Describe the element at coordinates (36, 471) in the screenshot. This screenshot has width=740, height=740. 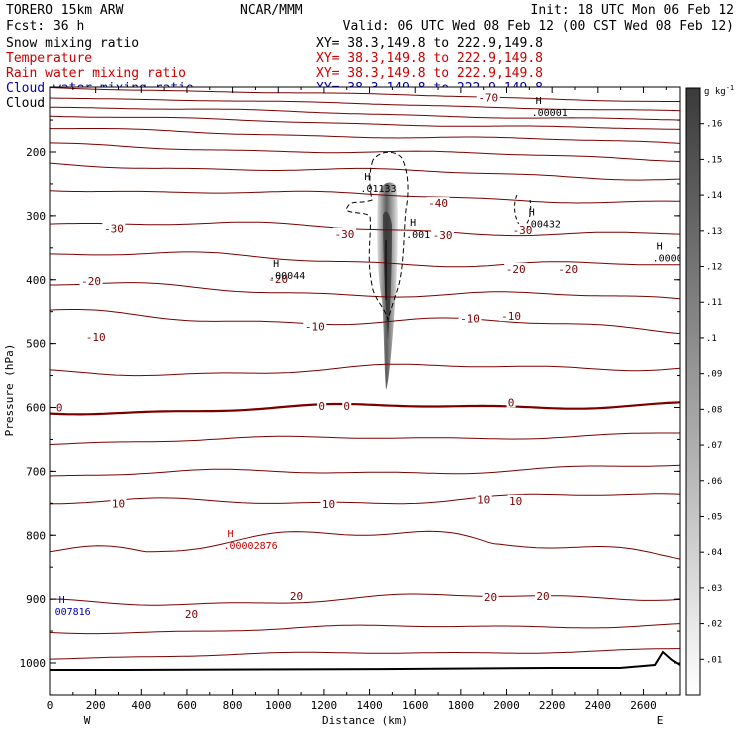
I see `y-tick-label: 700` at that location.